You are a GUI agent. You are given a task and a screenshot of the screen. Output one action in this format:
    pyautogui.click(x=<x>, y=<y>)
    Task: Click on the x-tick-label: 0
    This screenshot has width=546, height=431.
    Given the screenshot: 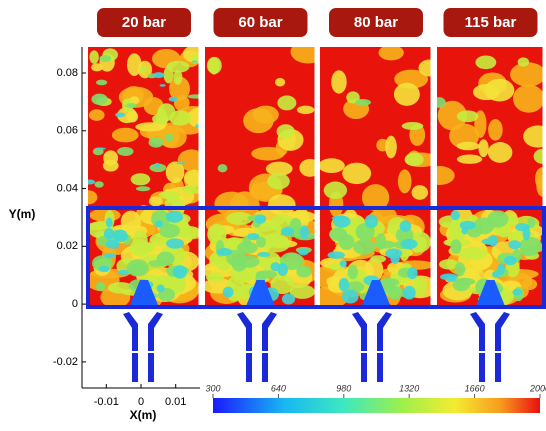 What is the action you would take?
    pyautogui.click(x=141, y=402)
    